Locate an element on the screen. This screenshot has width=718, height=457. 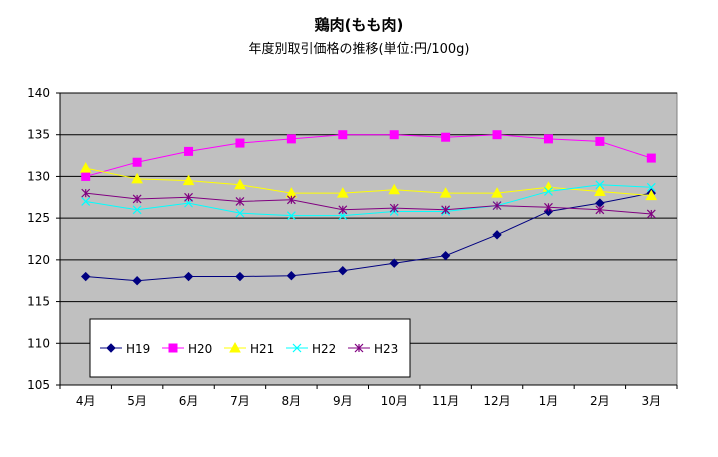
series-line-h22 is located at coordinates (368, 200).